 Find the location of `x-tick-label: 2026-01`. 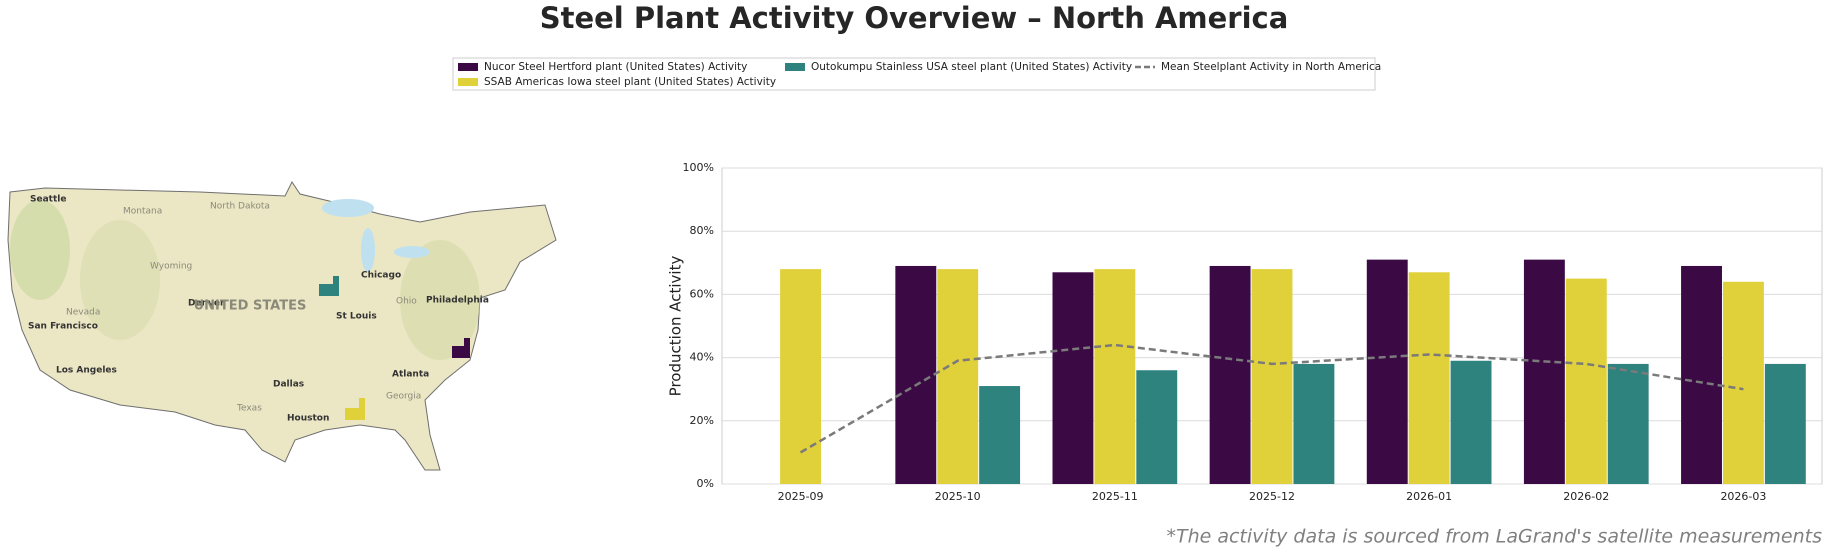

x-tick-label: 2026-01 is located at coordinates (1429, 496).